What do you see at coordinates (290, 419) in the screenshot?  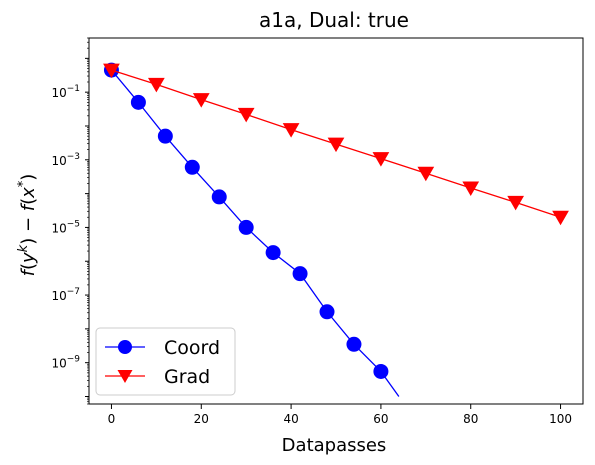 I see `x-tick-label: 40` at bounding box center [290, 419].